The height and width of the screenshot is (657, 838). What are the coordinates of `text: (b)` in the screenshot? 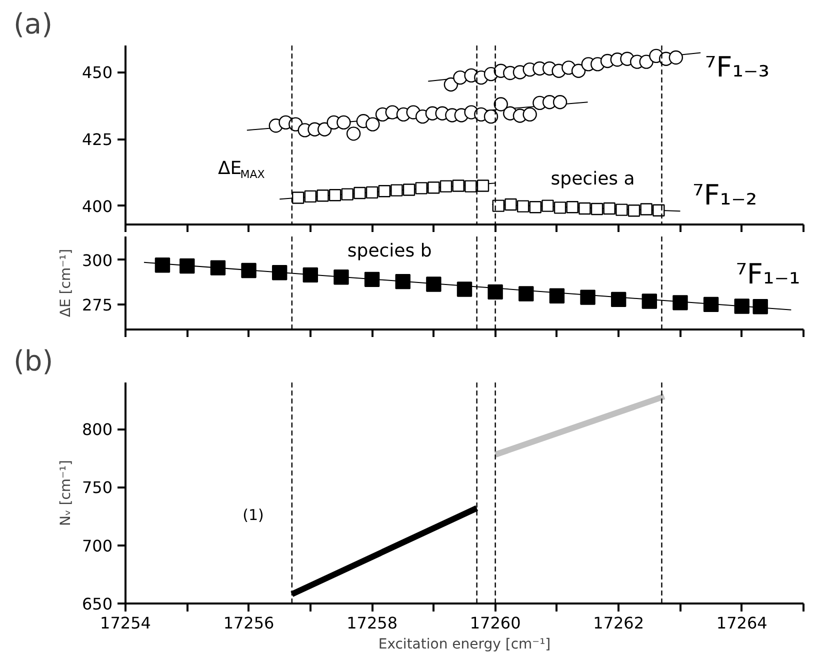 It's located at (34, 361).